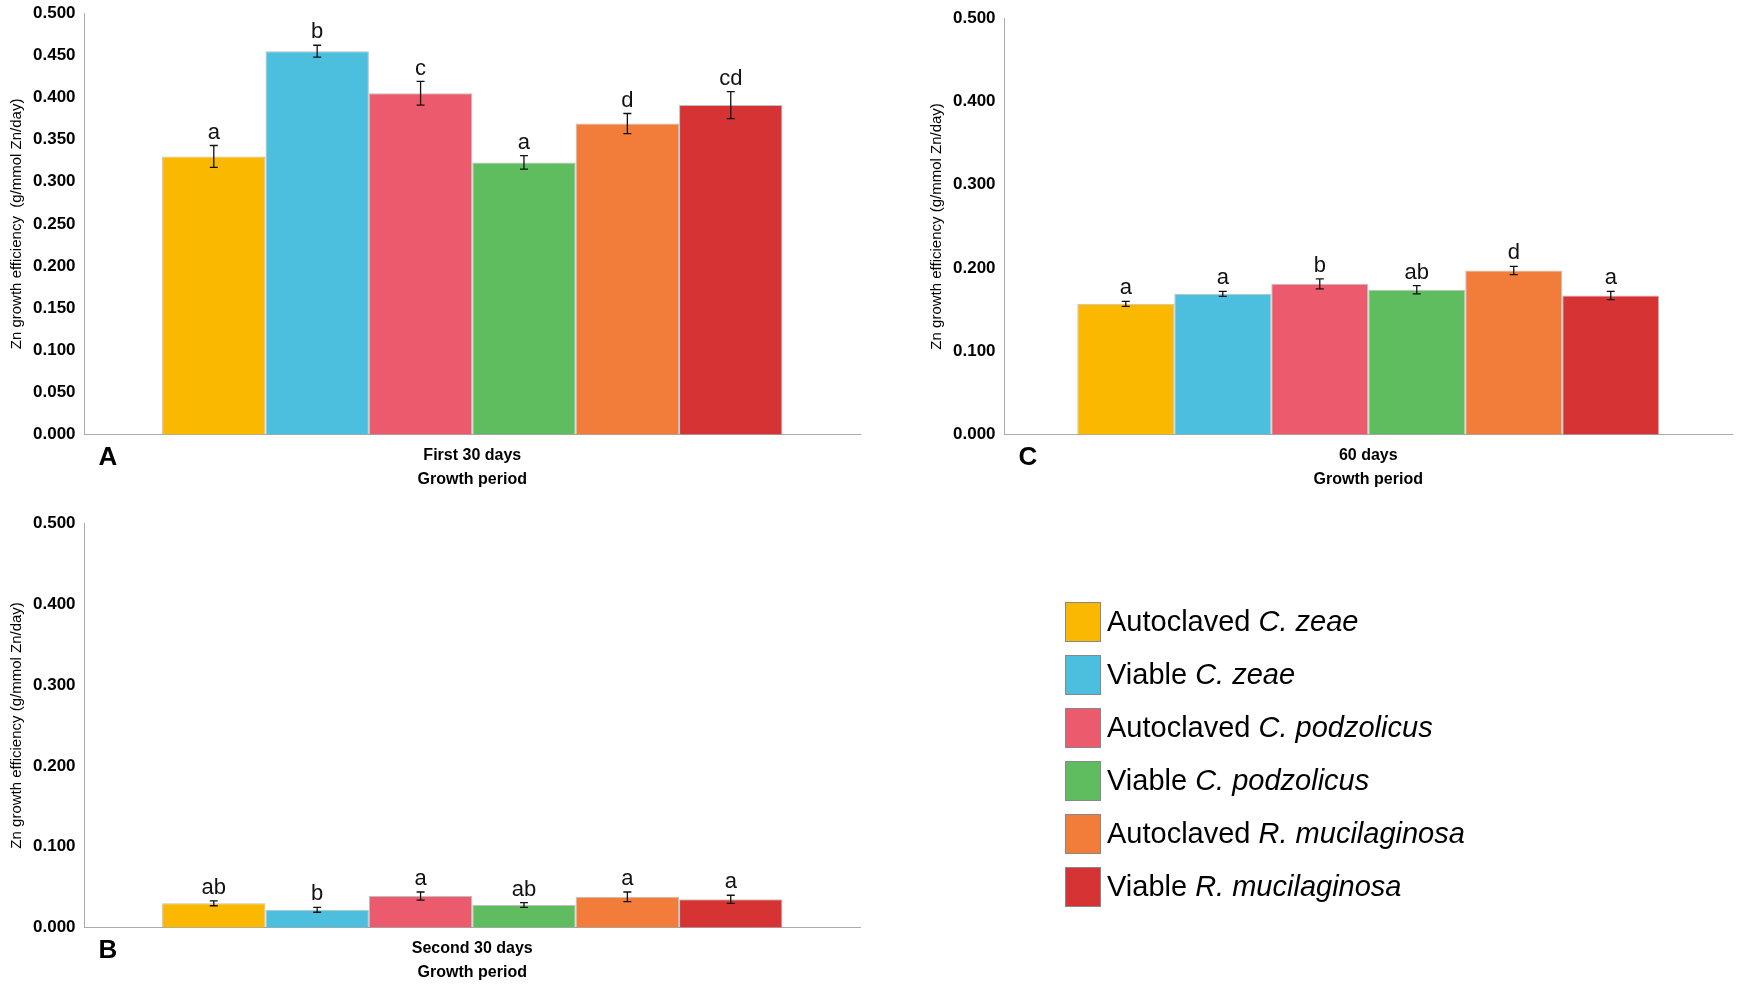 The width and height of the screenshot is (1742, 988). Describe the element at coordinates (1368, 454) in the screenshot. I see `x-tick-label: 60 days` at that location.